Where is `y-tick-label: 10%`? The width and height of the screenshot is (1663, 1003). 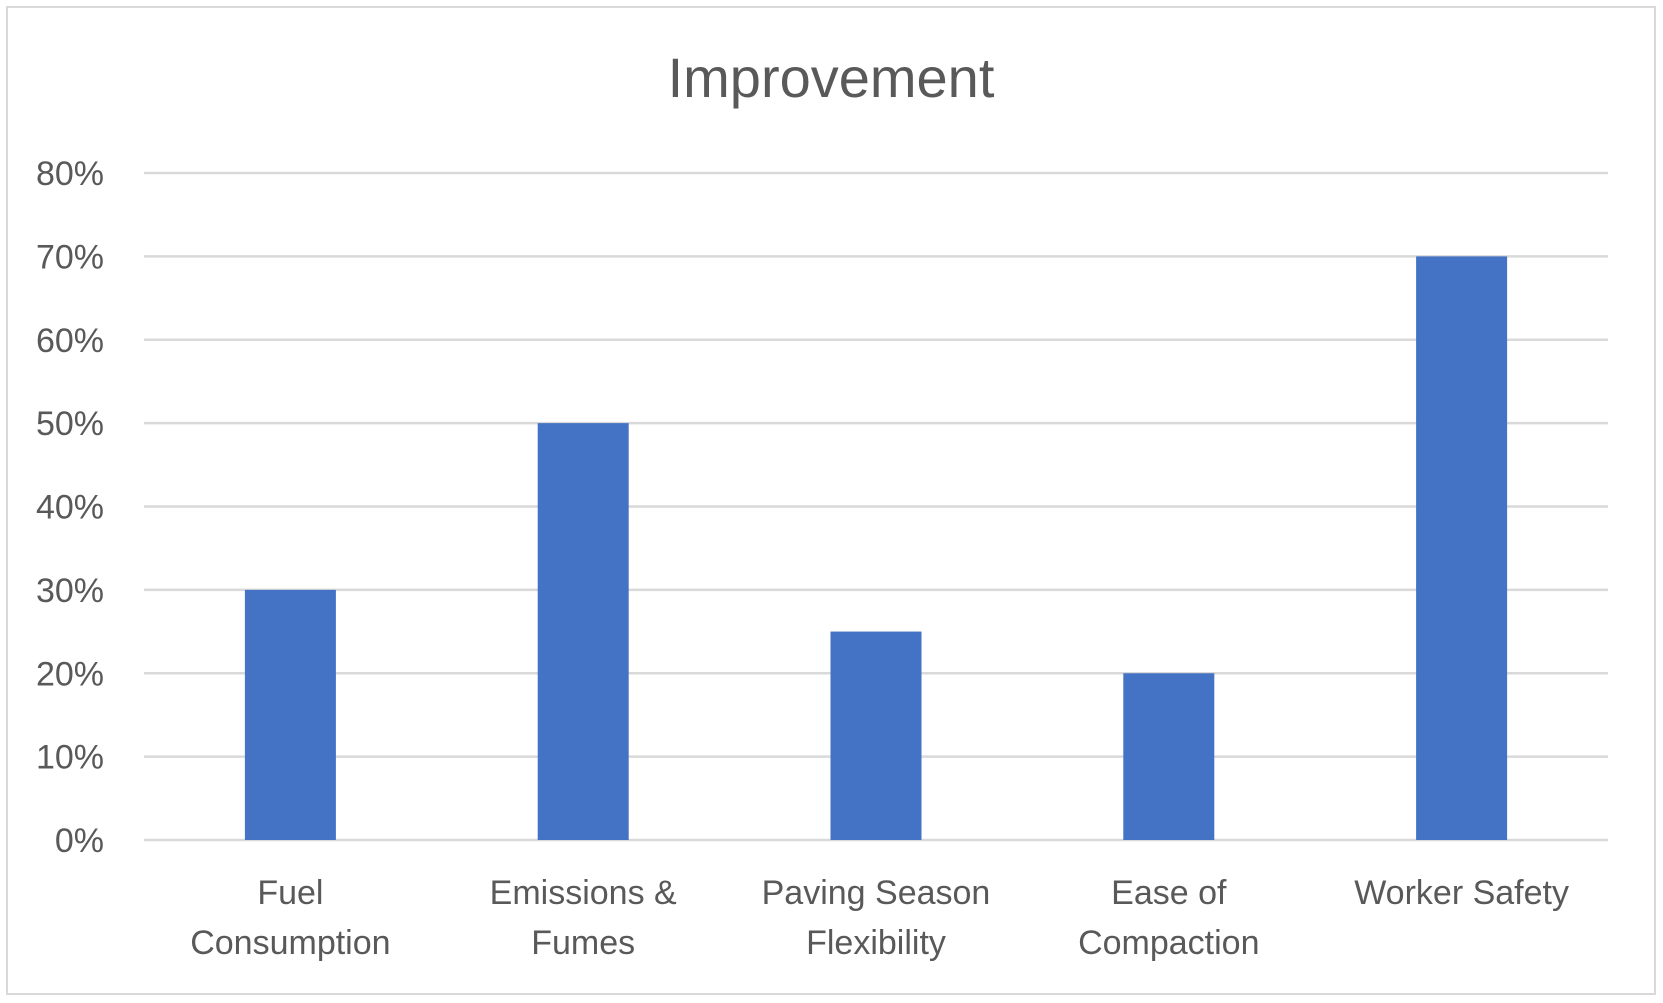 y-tick-label: 10% is located at coordinates (70, 758).